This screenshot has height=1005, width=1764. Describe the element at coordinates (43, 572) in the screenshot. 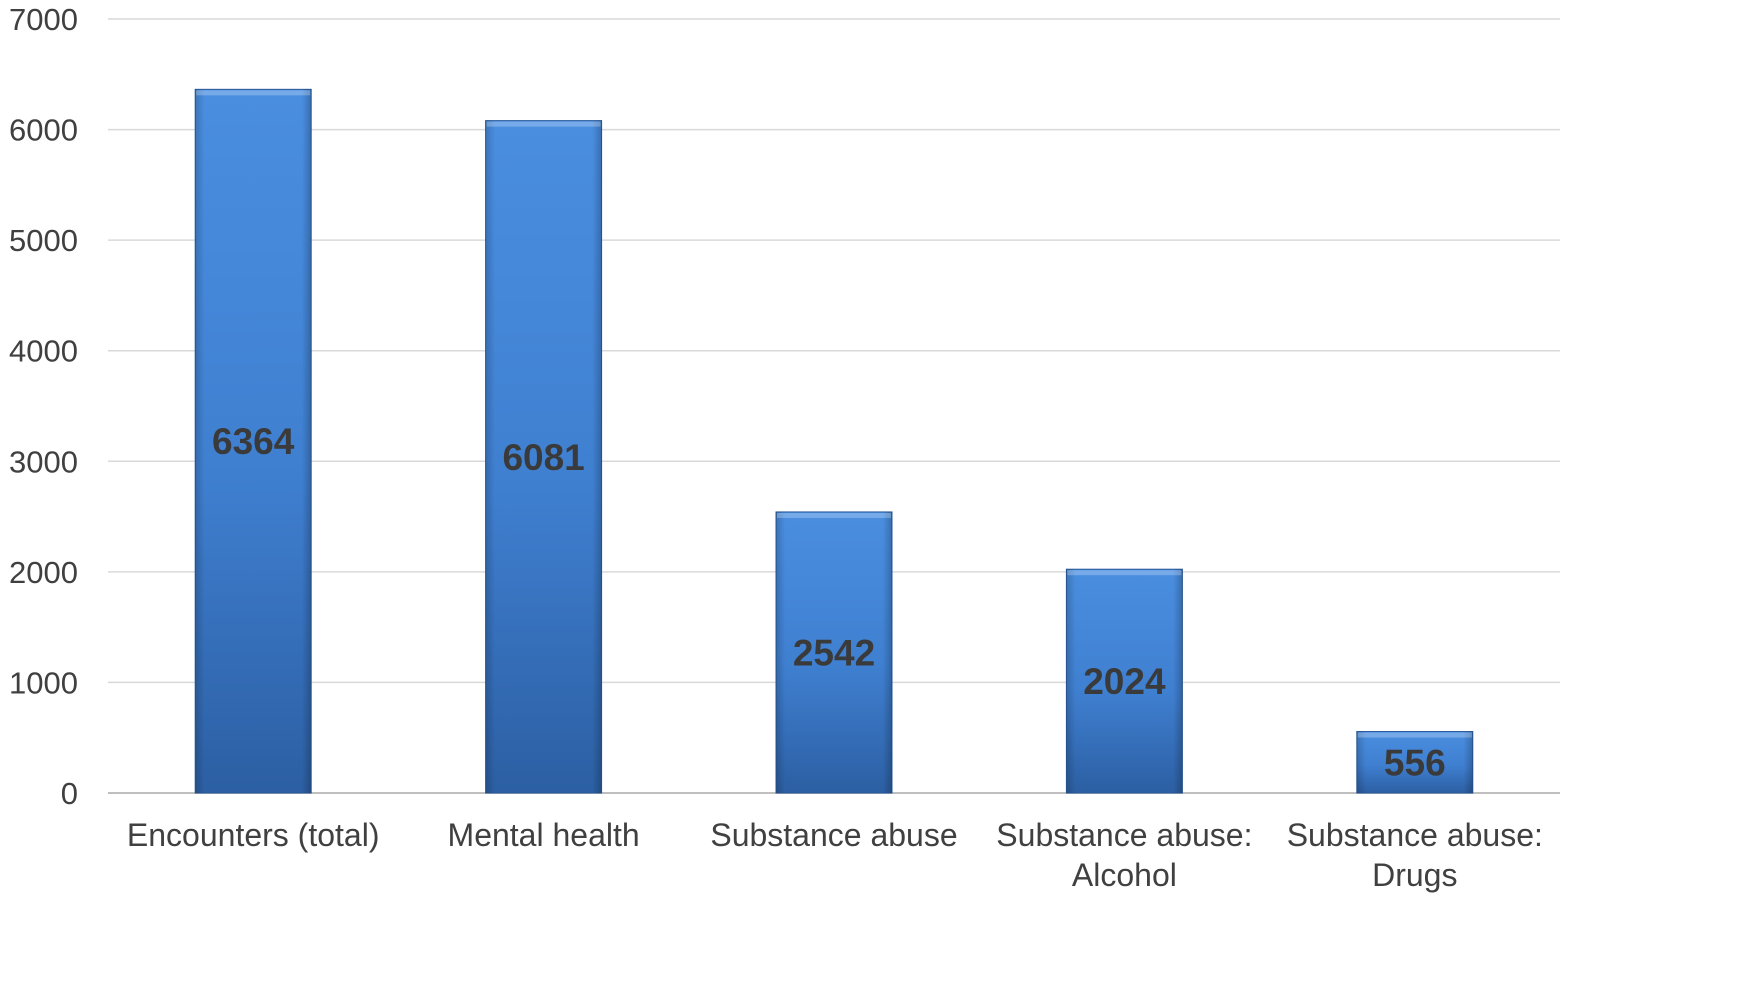

I see `y-tick-label: 2000` at that location.